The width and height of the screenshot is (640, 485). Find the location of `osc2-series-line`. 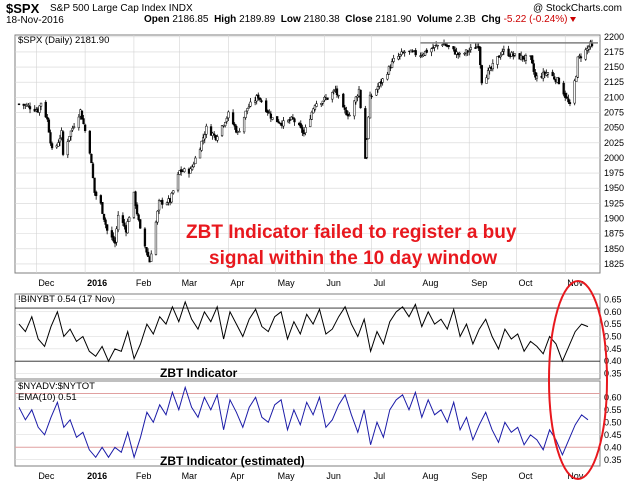

osc2-series-line is located at coordinates (303, 422).